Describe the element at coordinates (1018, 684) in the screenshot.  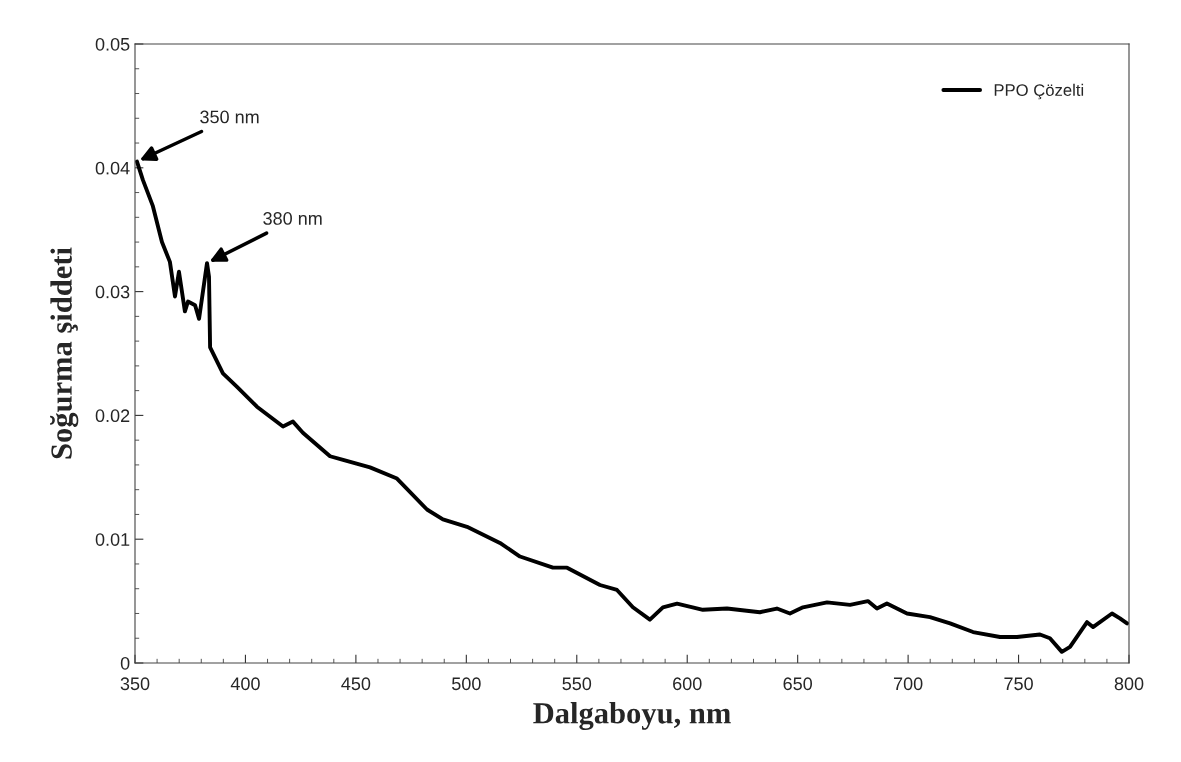
I see `x-tick-label: 750` at that location.